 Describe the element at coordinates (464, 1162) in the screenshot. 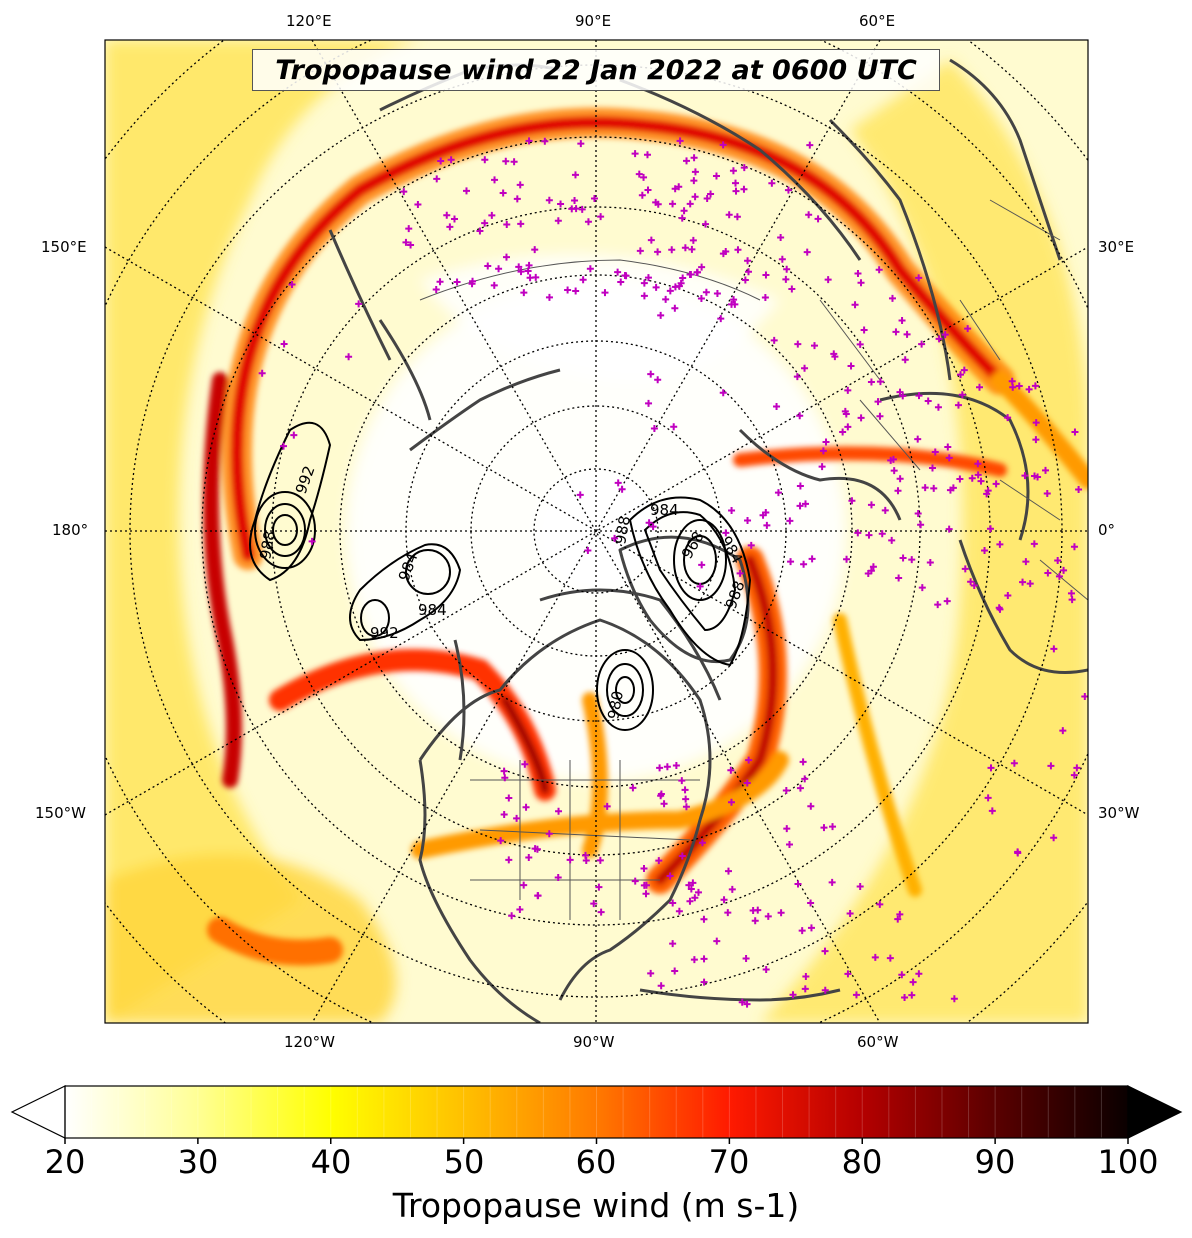

I see `colorbar-tick-label: 50` at that location.